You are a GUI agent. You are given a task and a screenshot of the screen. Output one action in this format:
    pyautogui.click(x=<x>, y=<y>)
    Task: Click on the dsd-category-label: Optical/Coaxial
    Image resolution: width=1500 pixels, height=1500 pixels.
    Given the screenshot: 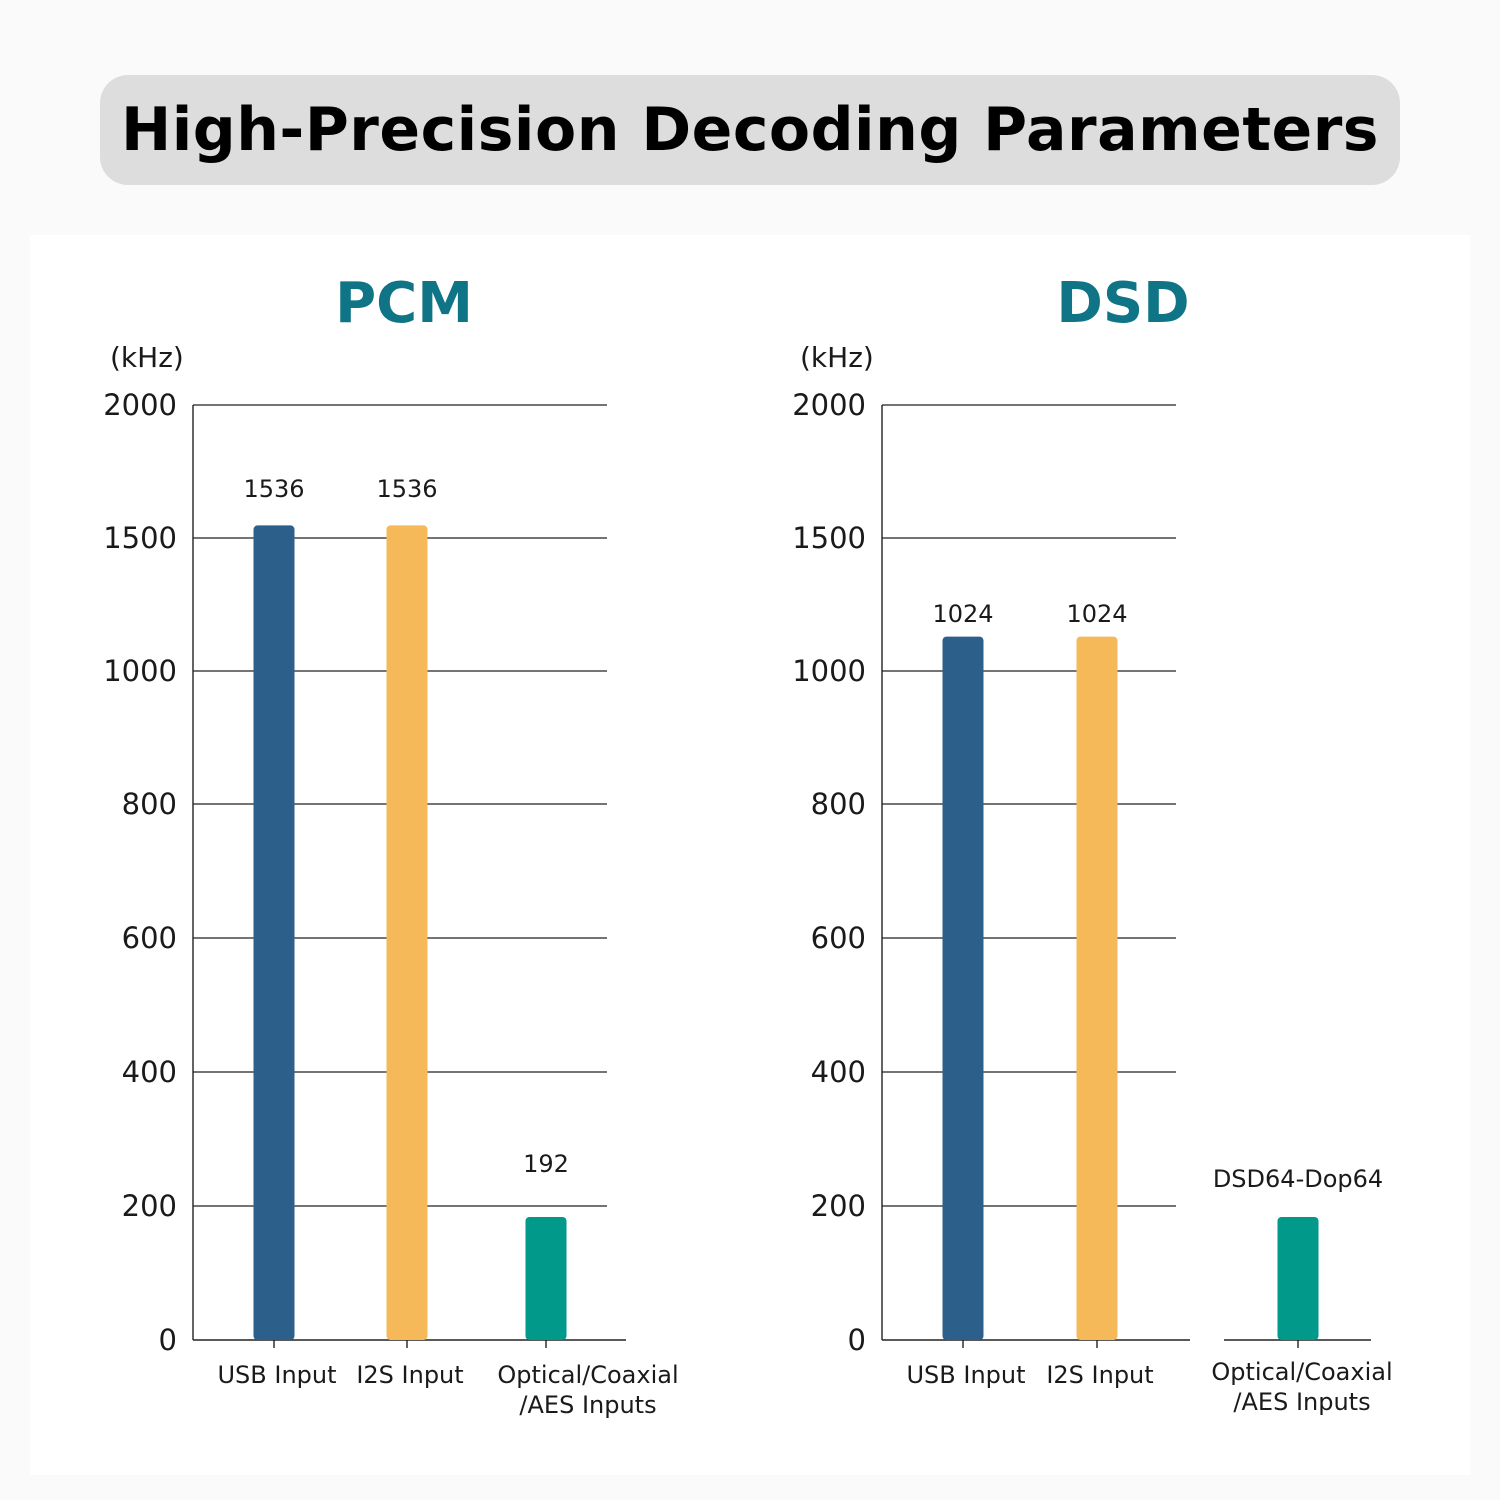 What is the action you would take?
    pyautogui.click(x=1301, y=1372)
    